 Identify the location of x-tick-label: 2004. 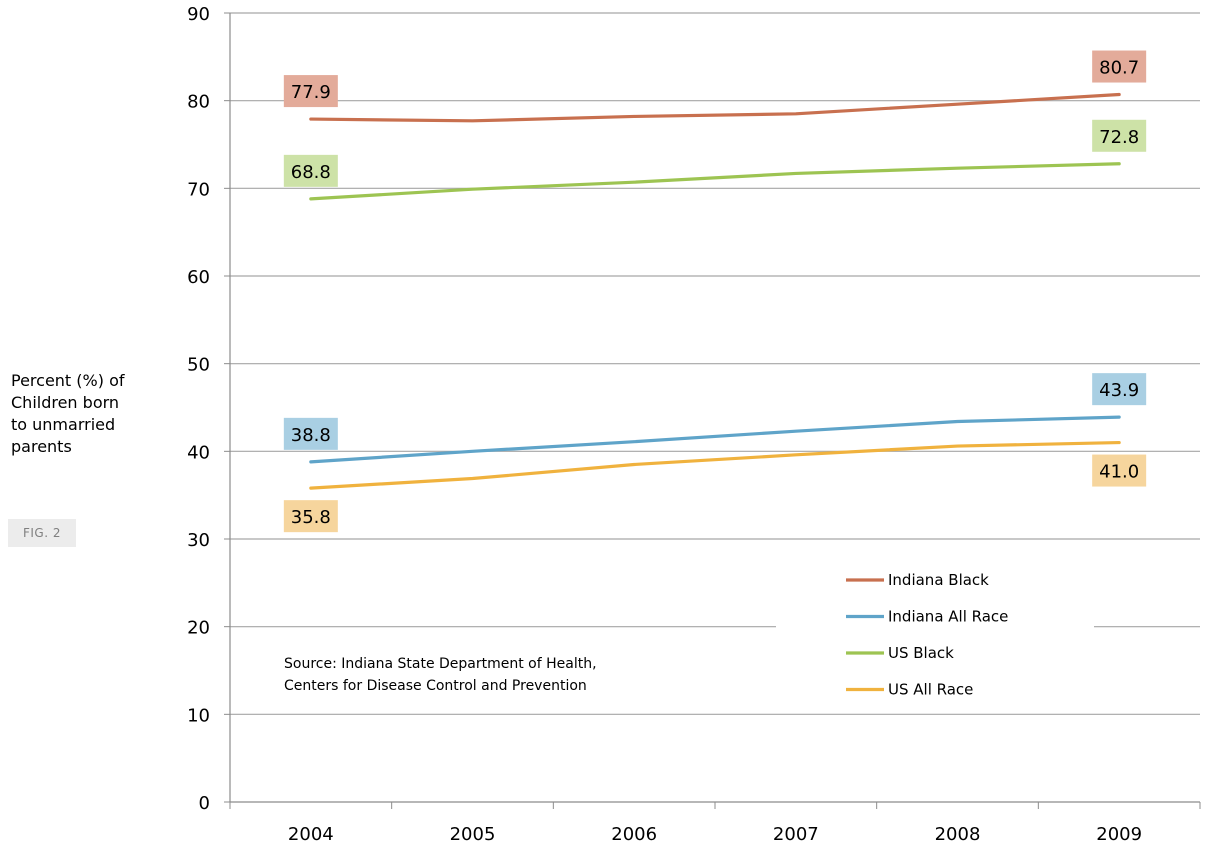
(311, 834).